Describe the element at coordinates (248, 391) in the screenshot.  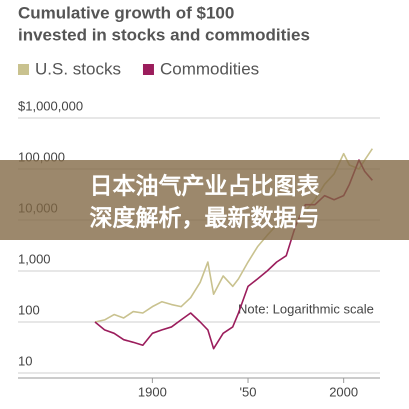
I see `x-tick-label: '50` at that location.